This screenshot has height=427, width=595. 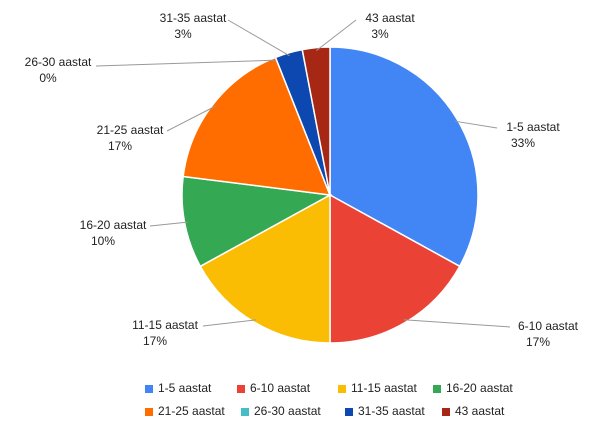 What do you see at coordinates (523, 143) in the screenshot?
I see `slice-value-label: 33%` at bounding box center [523, 143].